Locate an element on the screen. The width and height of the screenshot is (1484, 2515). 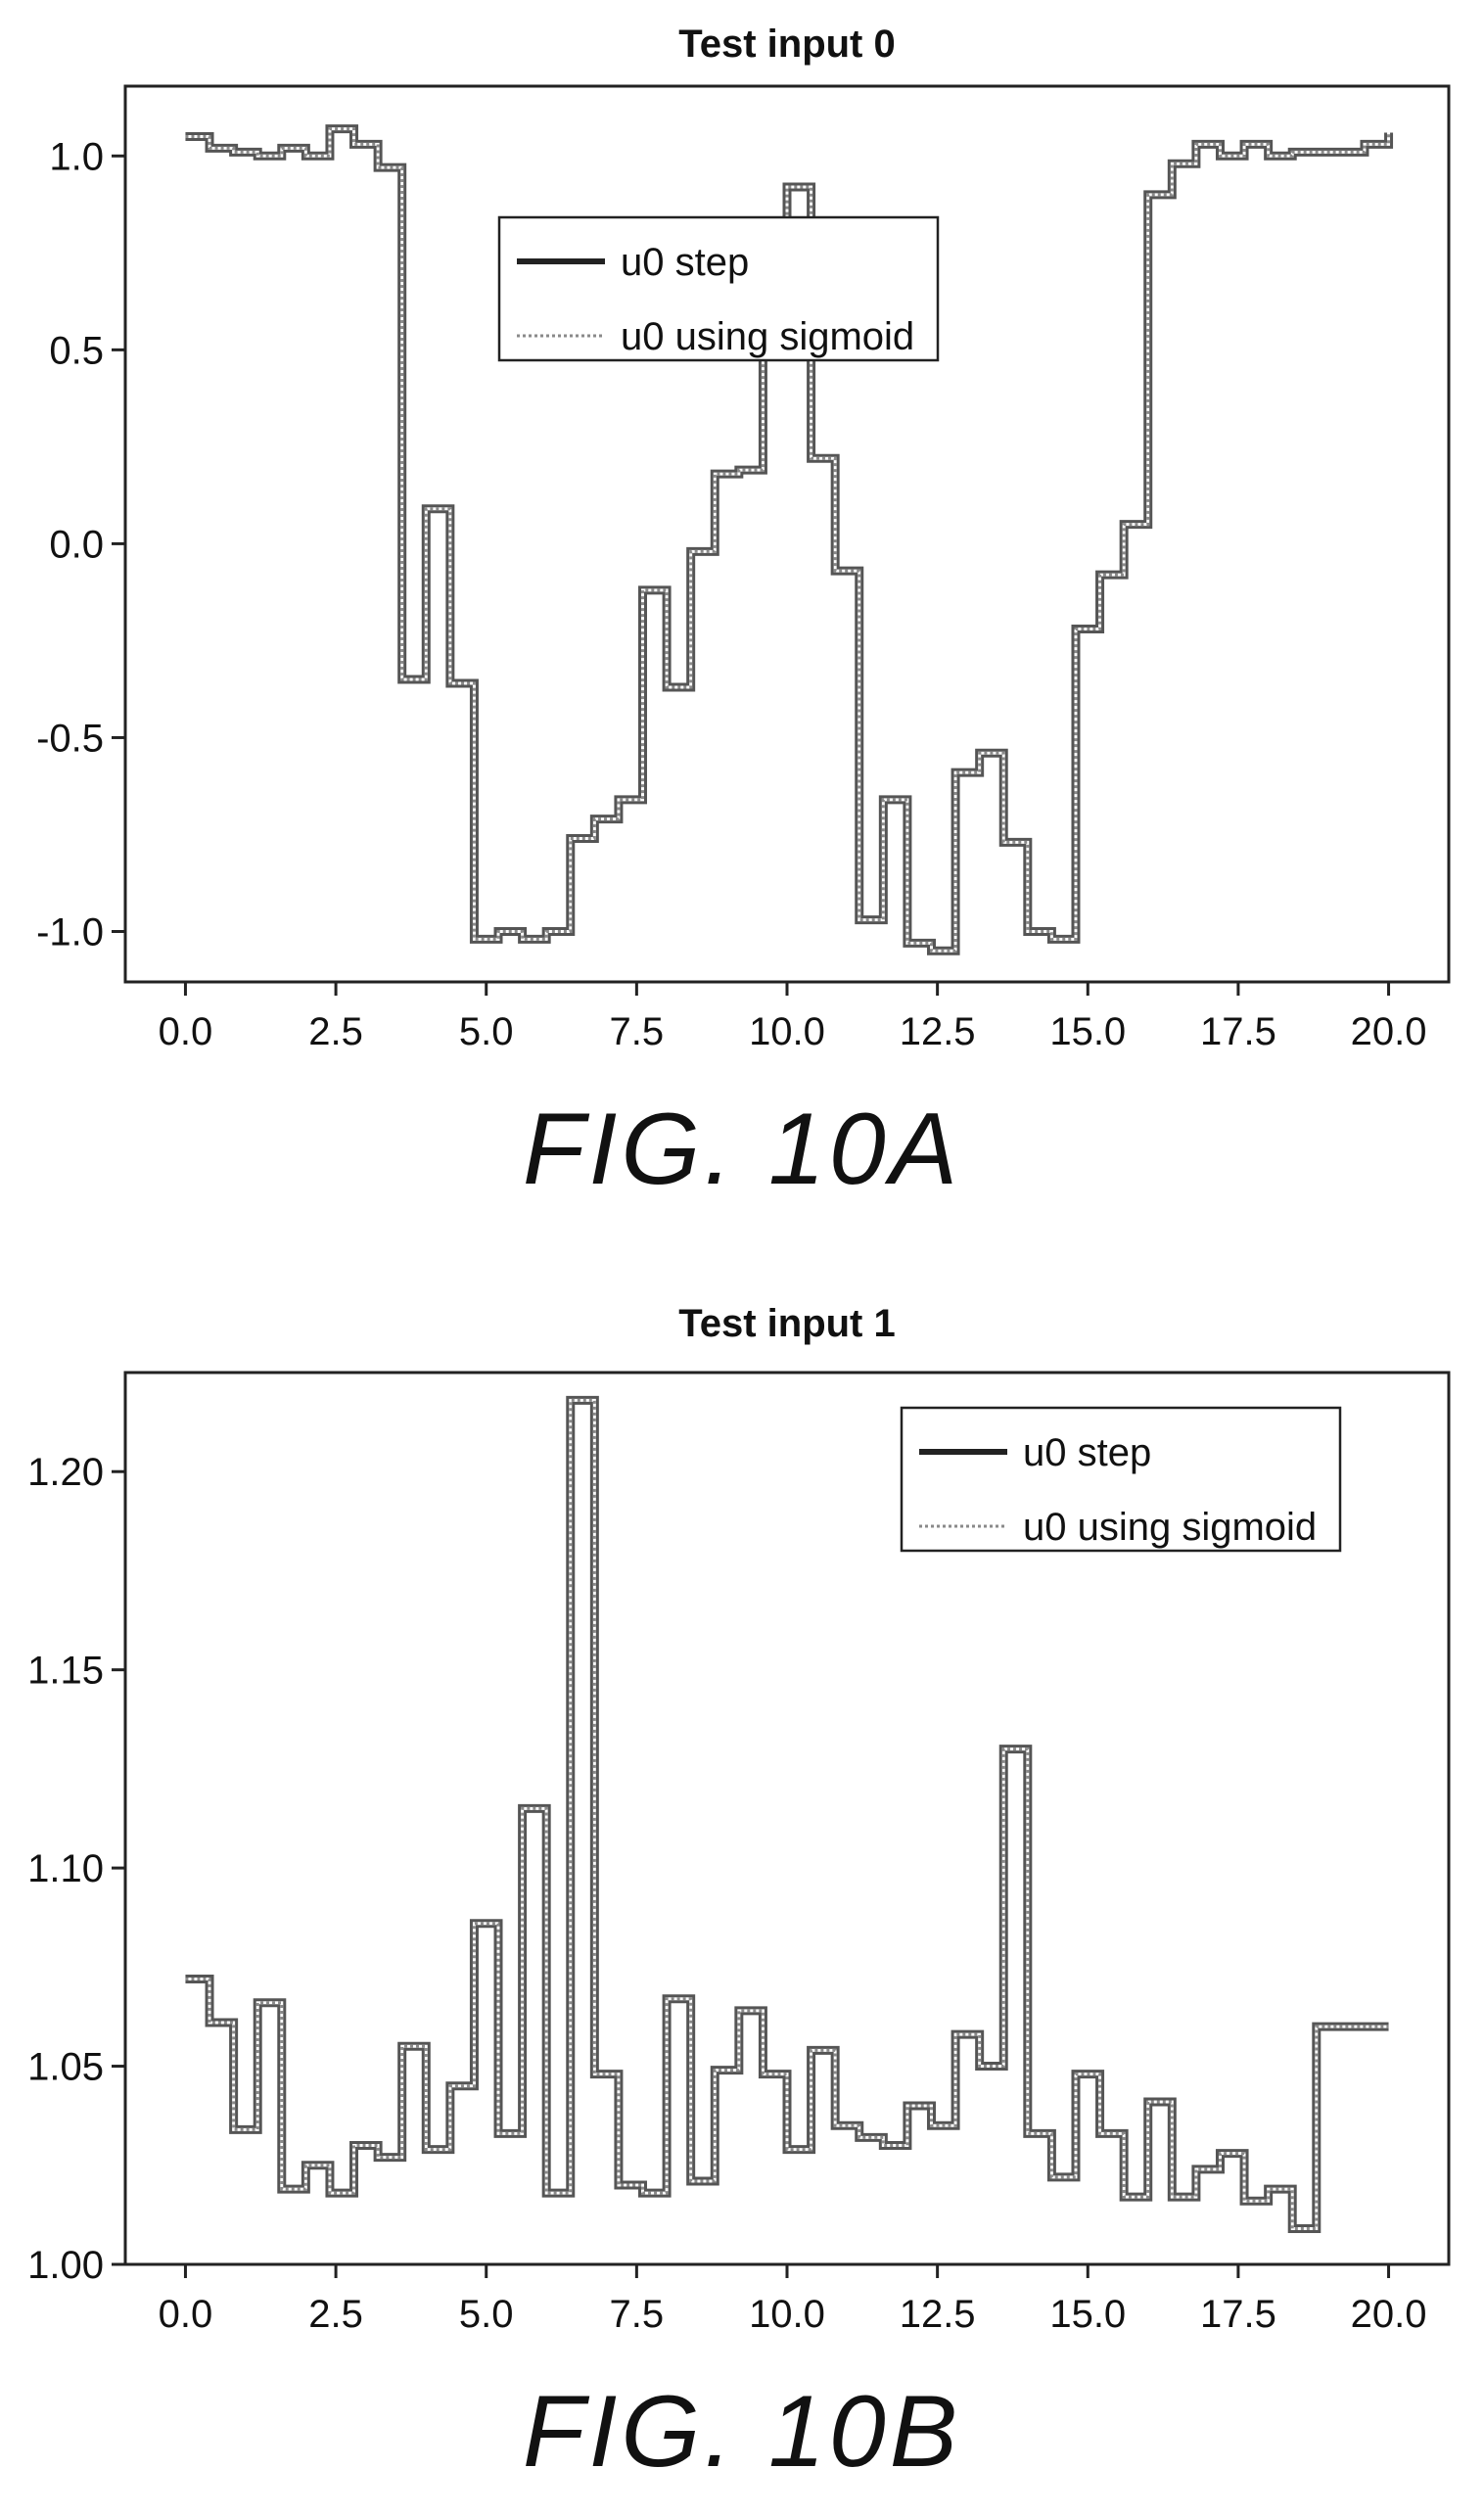
y-tick-label: 1.15 is located at coordinates (65, 1671).